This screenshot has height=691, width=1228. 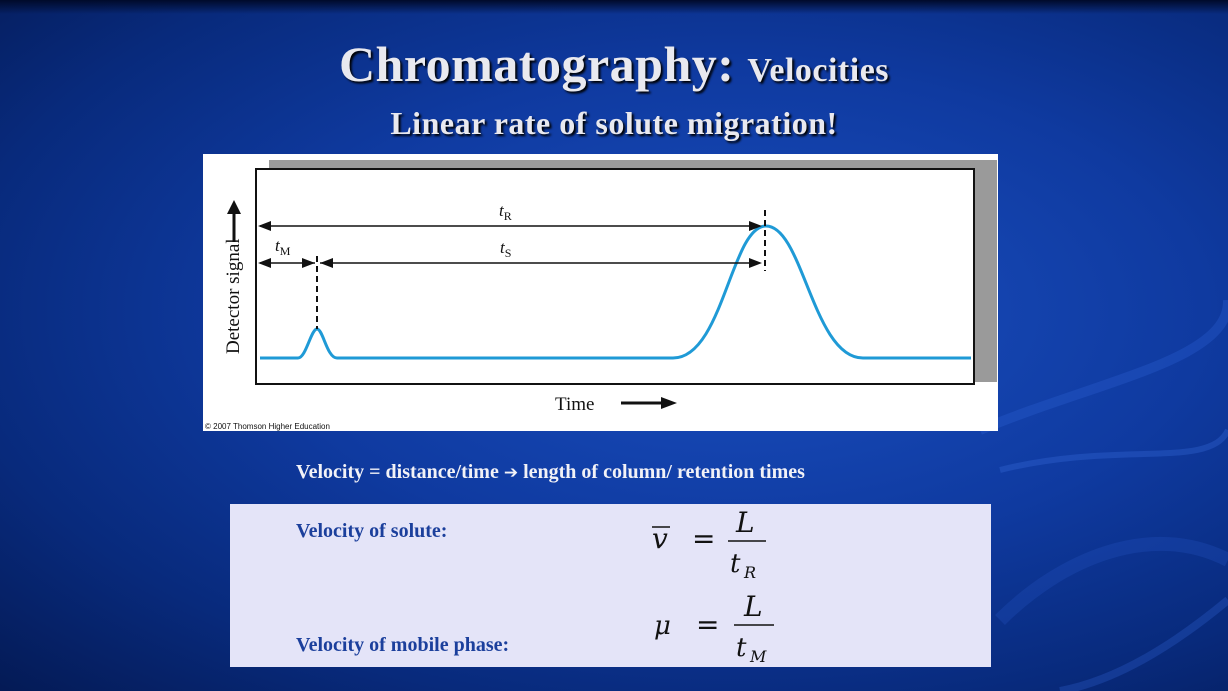 What do you see at coordinates (818, 70) in the screenshot?
I see `title-sub: Velocities` at bounding box center [818, 70].